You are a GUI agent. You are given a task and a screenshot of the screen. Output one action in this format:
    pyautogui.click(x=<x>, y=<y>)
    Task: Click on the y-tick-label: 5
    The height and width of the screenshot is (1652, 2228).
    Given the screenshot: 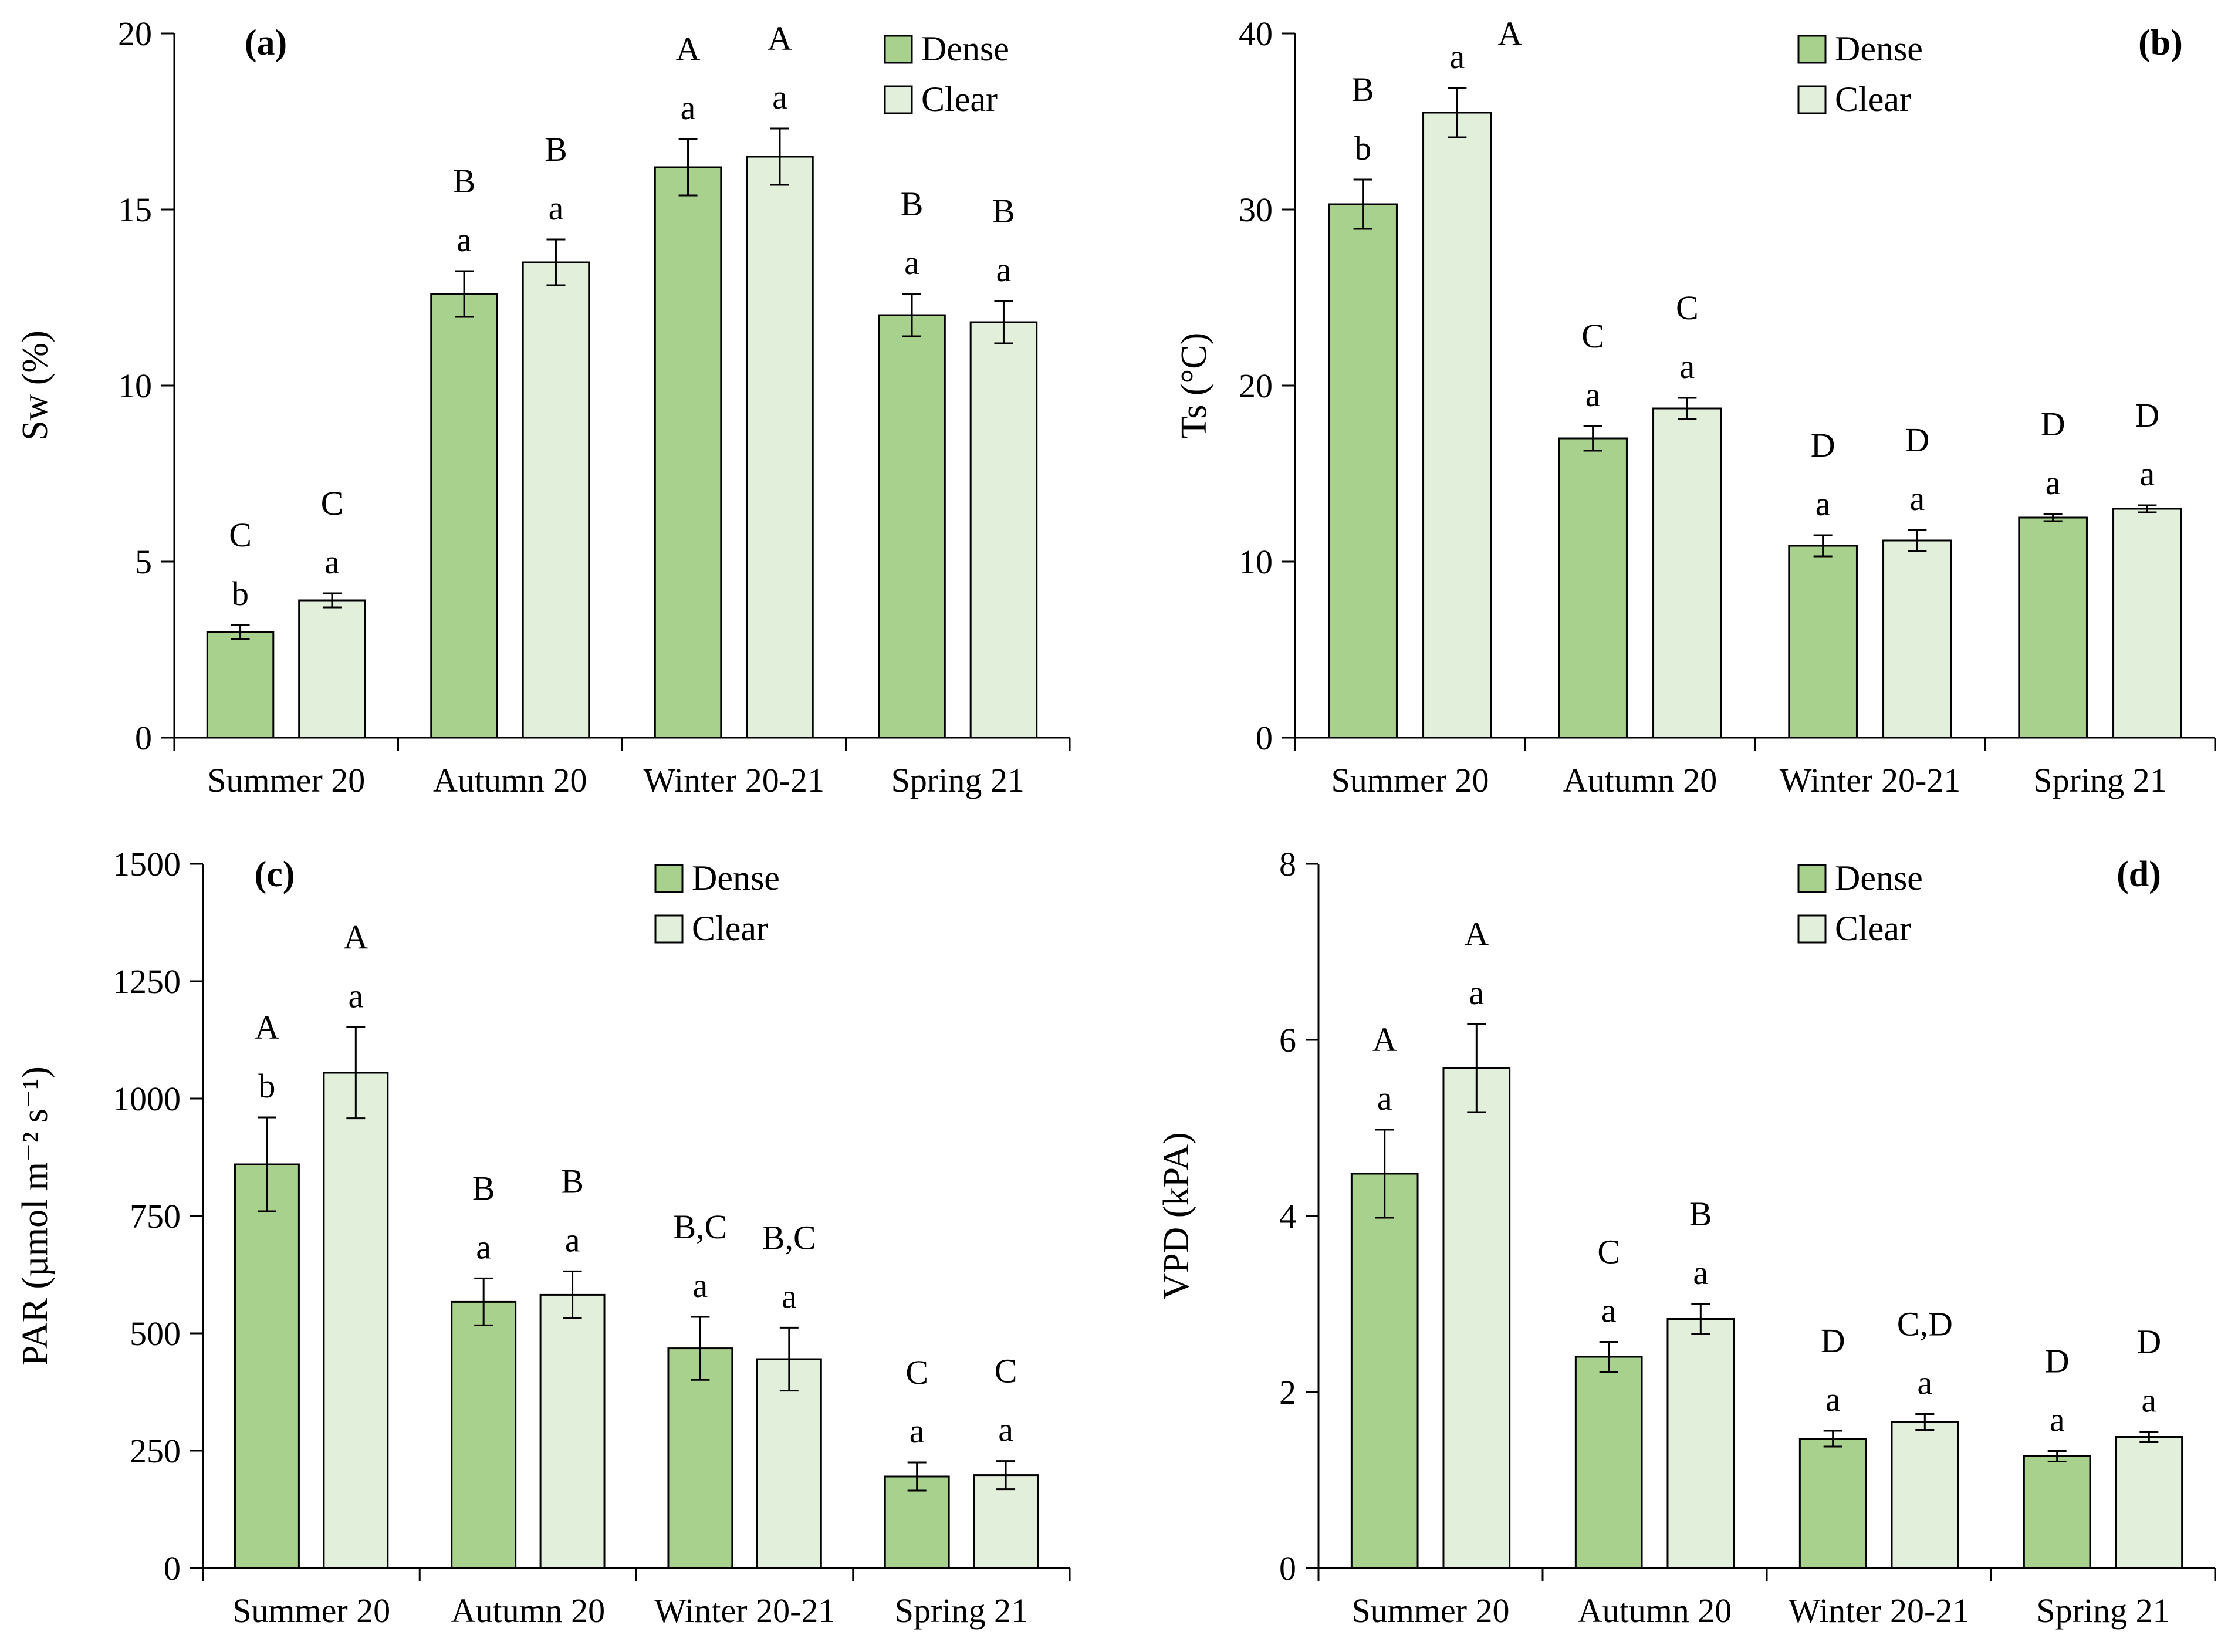 What is the action you would take?
    pyautogui.click(x=144, y=562)
    